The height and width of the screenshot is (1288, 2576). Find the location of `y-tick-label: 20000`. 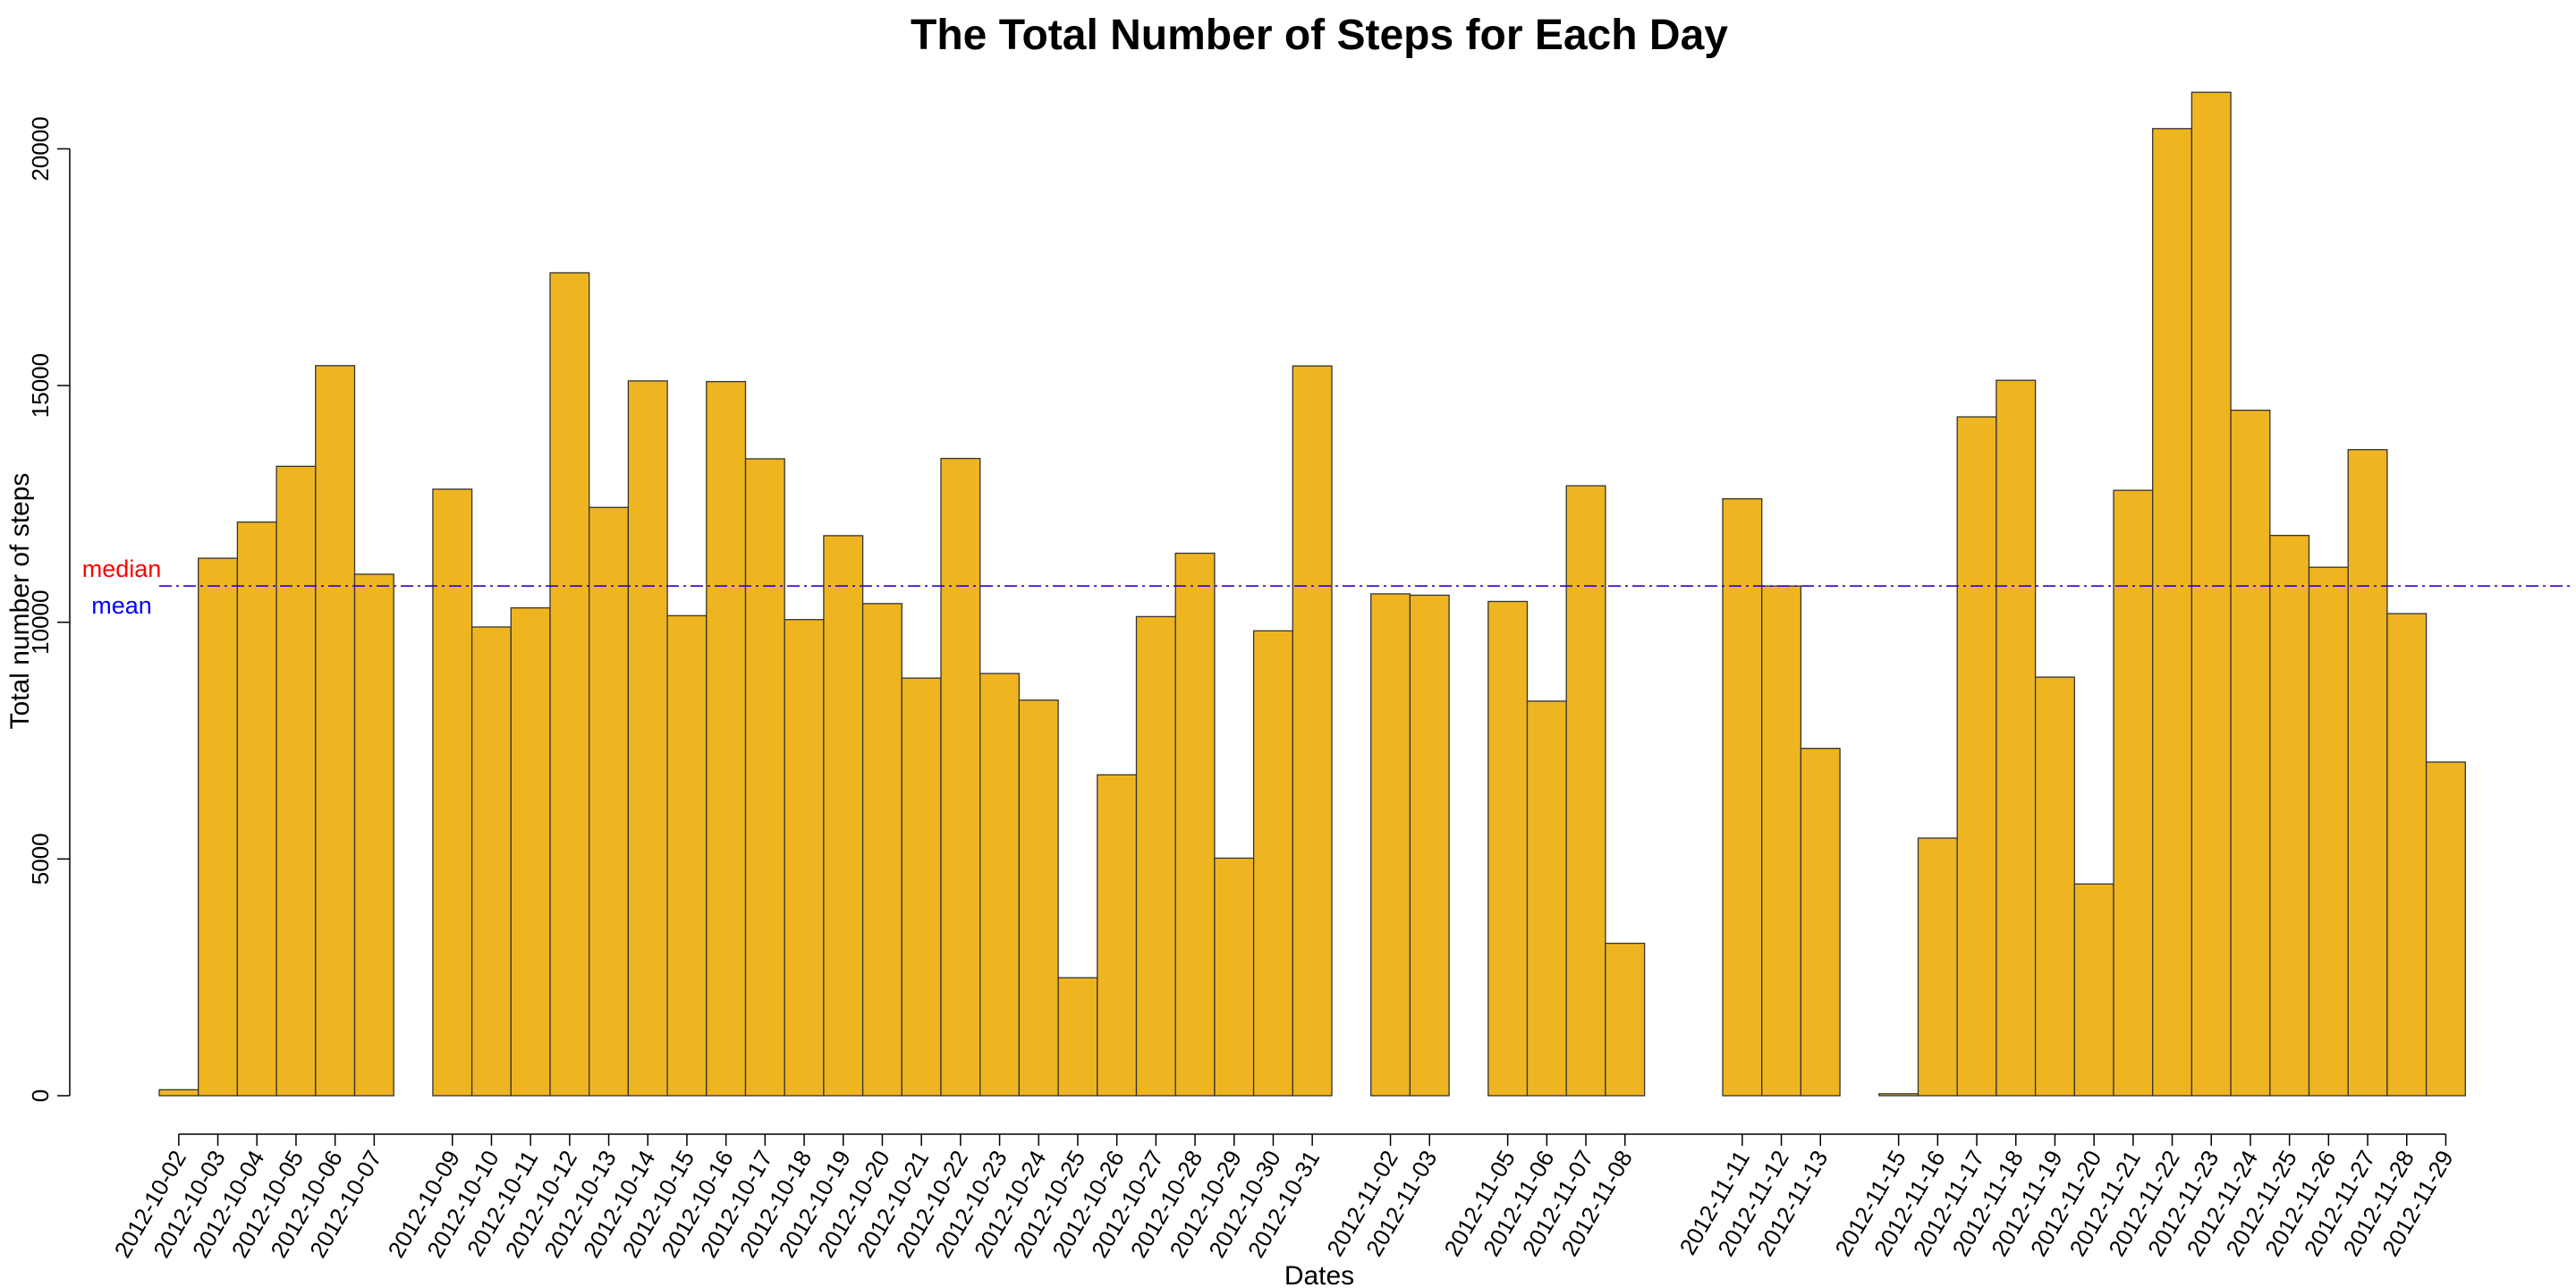

y-tick-label: 20000 is located at coordinates (40, 148).